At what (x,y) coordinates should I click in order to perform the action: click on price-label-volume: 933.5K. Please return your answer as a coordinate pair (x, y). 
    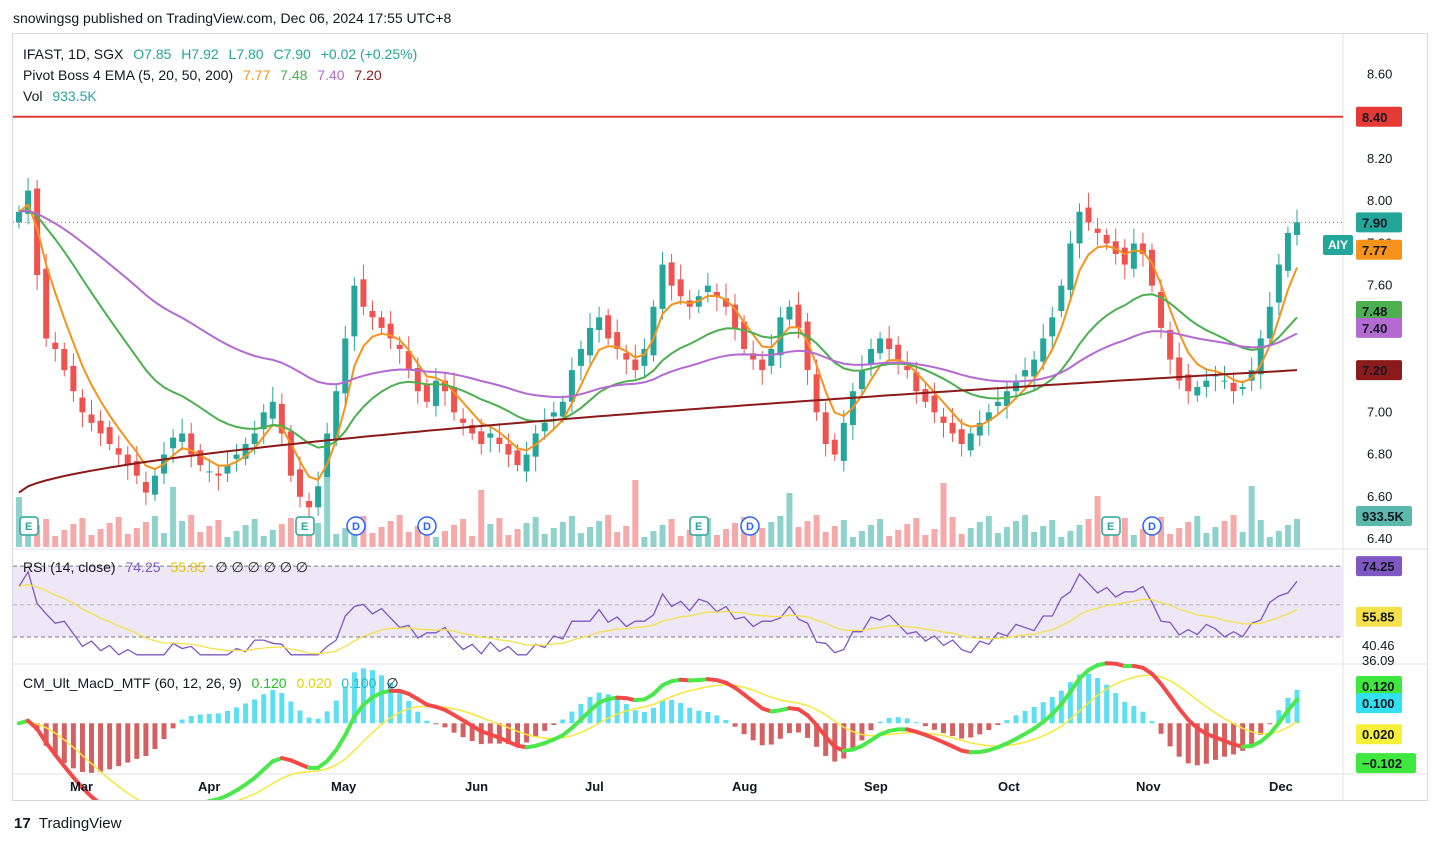
    Looking at the image, I should click on (1384, 516).